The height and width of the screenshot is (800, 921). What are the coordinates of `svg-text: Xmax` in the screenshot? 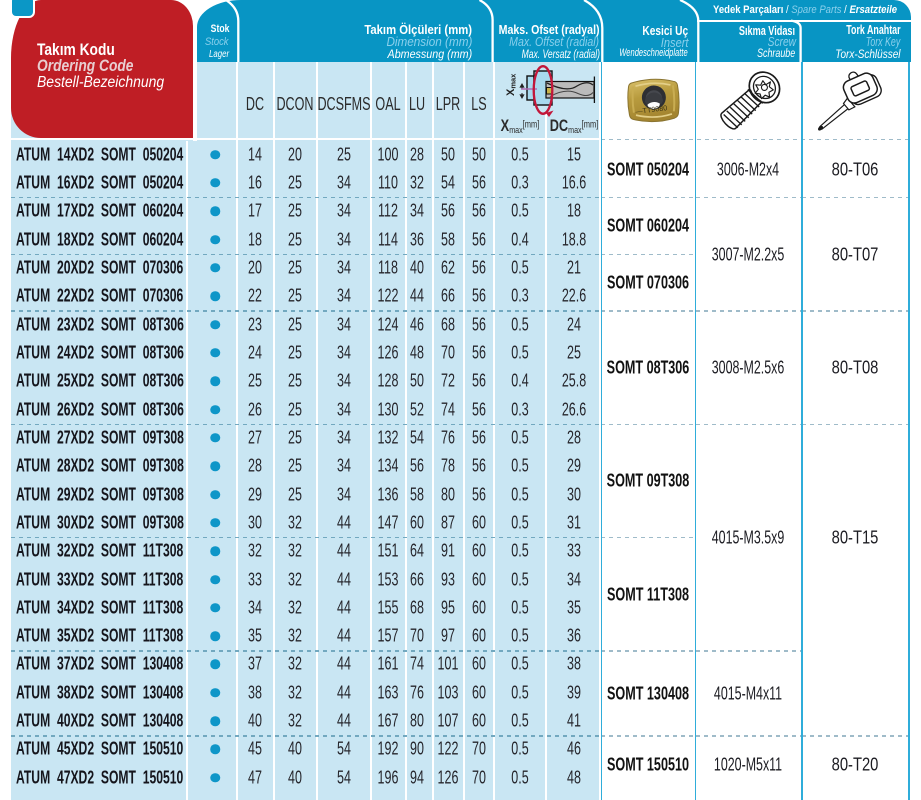 It's located at (511, 84).